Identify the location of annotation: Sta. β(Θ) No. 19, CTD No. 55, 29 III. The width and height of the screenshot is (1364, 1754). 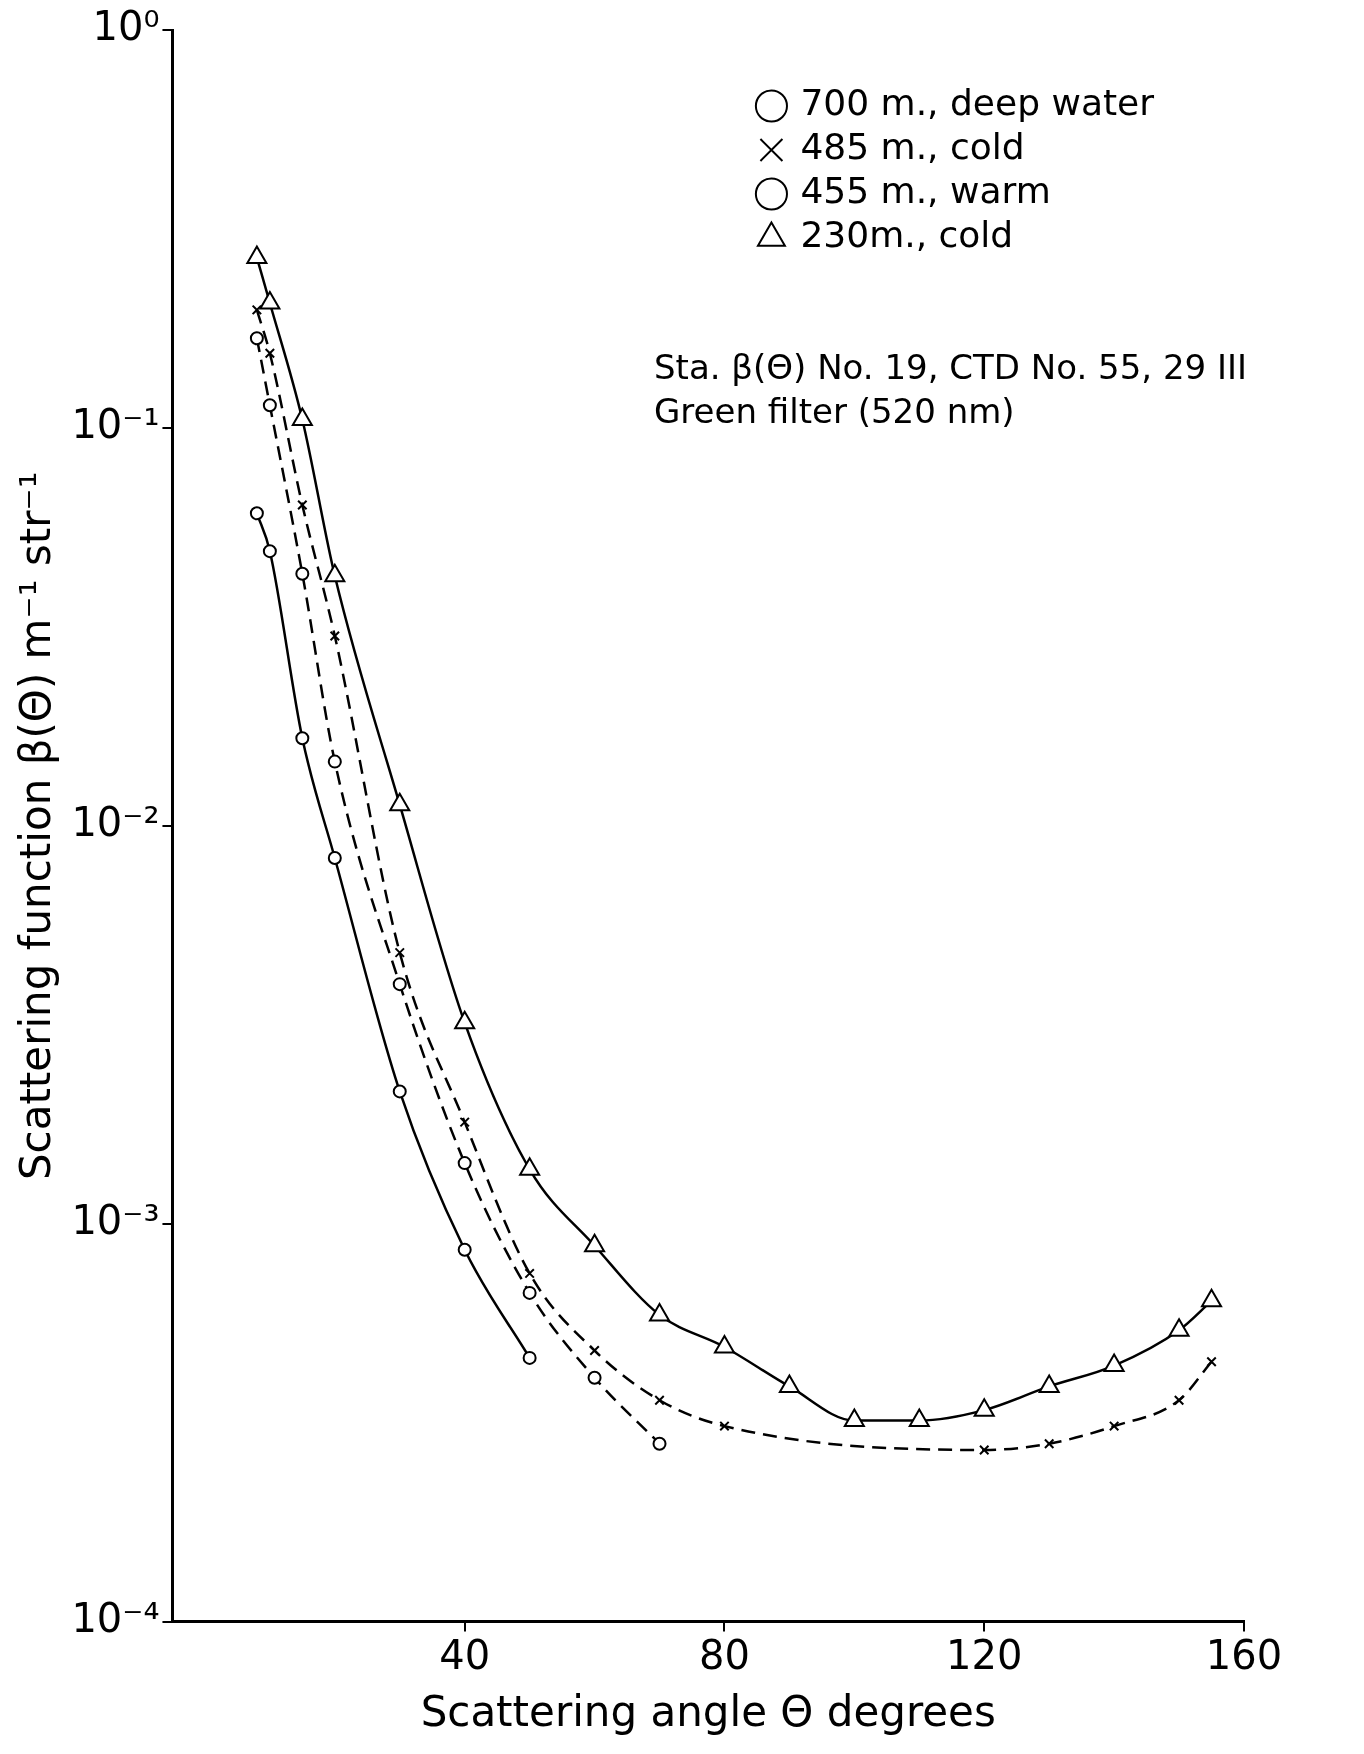
(951, 366).